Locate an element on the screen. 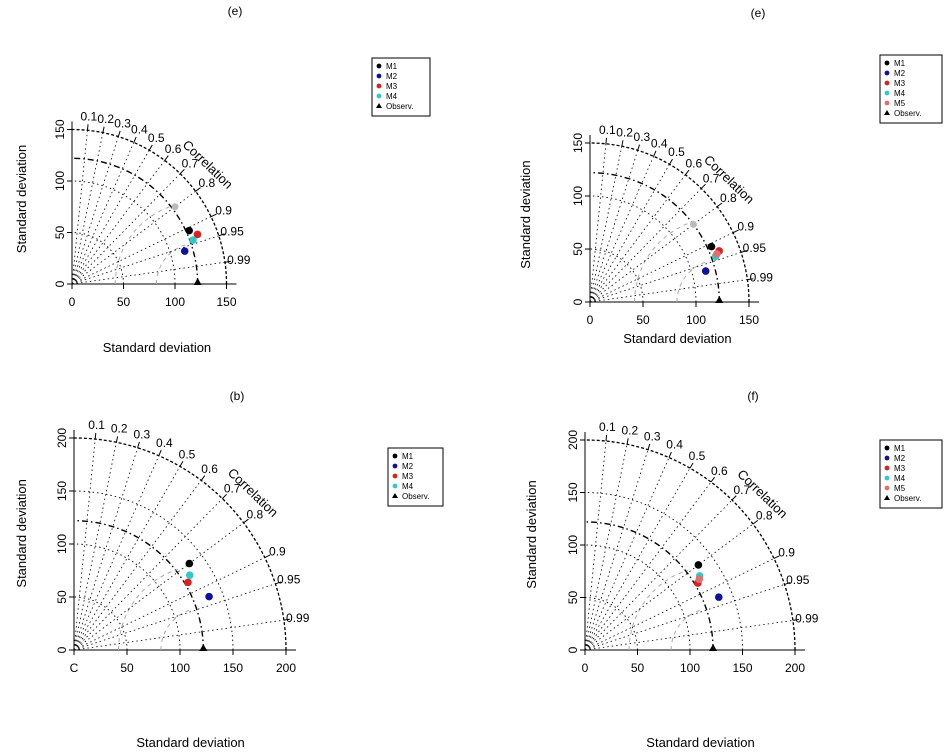  panel-title: (e) is located at coordinates (235, 11).